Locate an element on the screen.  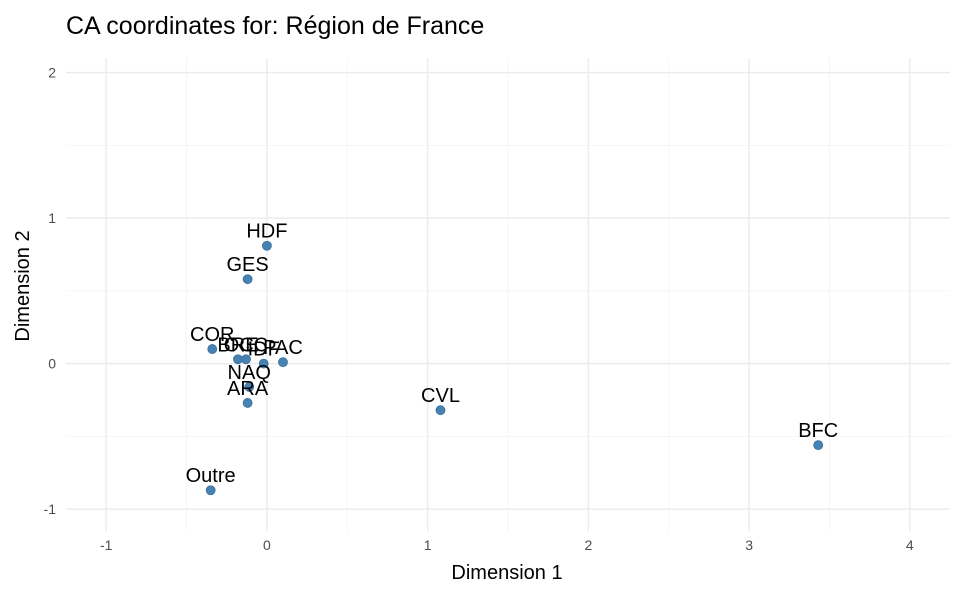
point-label-ara: ARA is located at coordinates (248, 389).